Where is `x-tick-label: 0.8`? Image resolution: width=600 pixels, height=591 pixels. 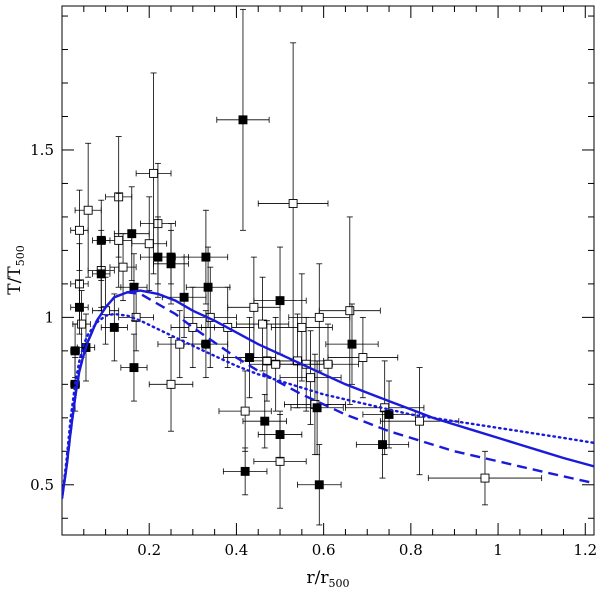 x-tick-label: 0.8 is located at coordinates (411, 550).